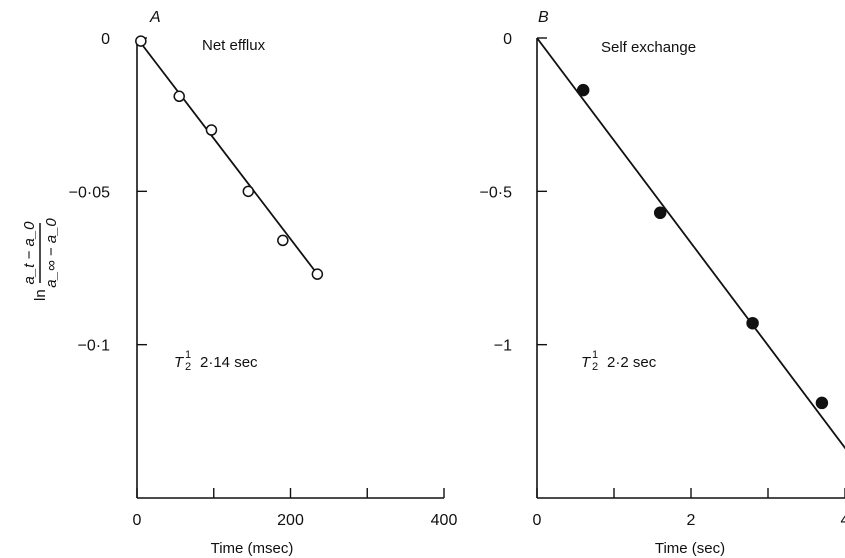  Describe the element at coordinates (137, 520) in the screenshot. I see `x-tick-label-a: 0` at that location.